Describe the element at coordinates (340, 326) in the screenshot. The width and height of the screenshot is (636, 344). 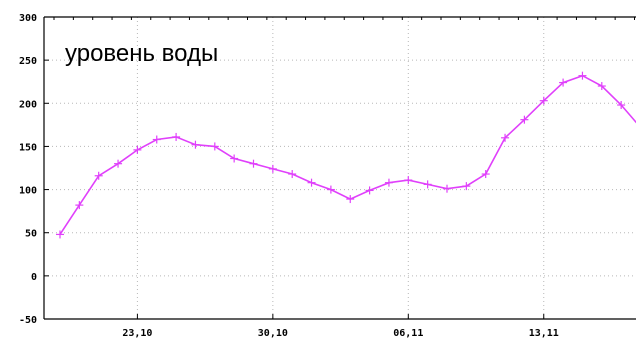
I see `x-axis-ticks: 23,10 30,10 06,11 13,11` at that location.